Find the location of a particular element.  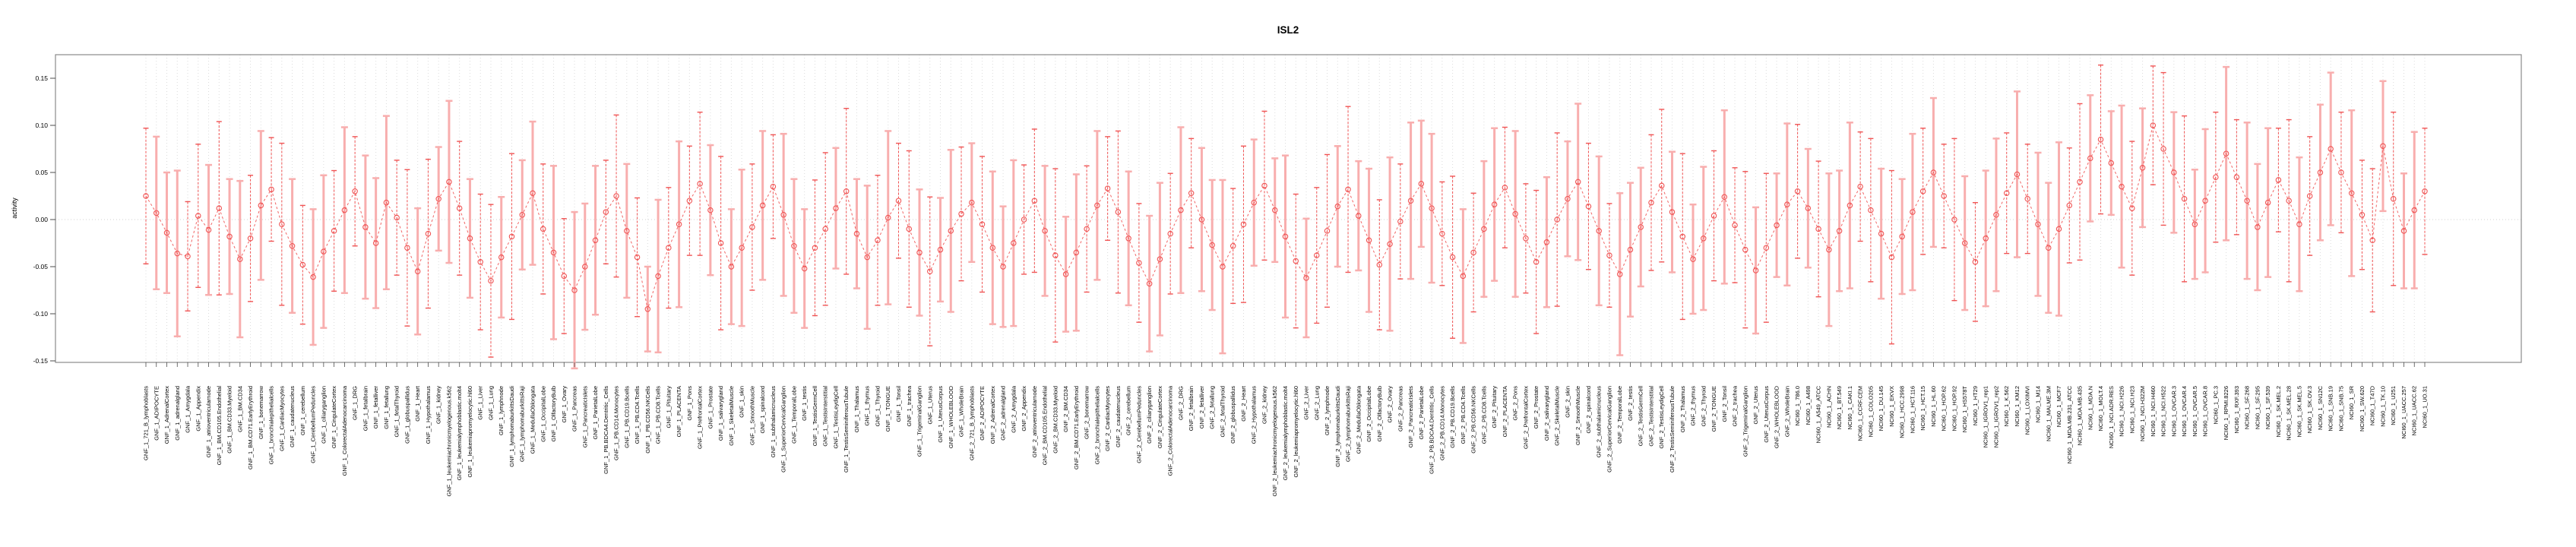

x-axis-label: GNF_2_CerebellumPeduncles is located at coordinates (1138, 424).